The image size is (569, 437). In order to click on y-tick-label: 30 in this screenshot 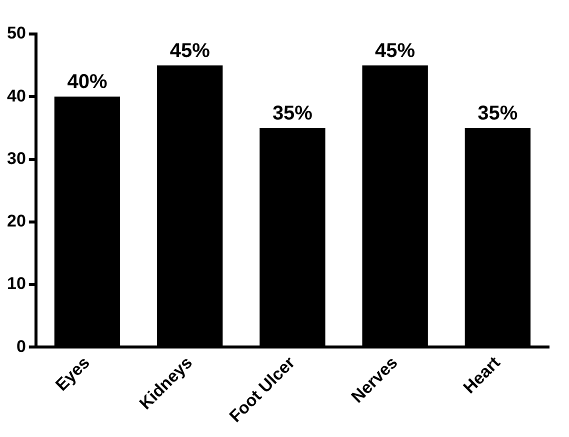, I will do `click(16, 158)`.